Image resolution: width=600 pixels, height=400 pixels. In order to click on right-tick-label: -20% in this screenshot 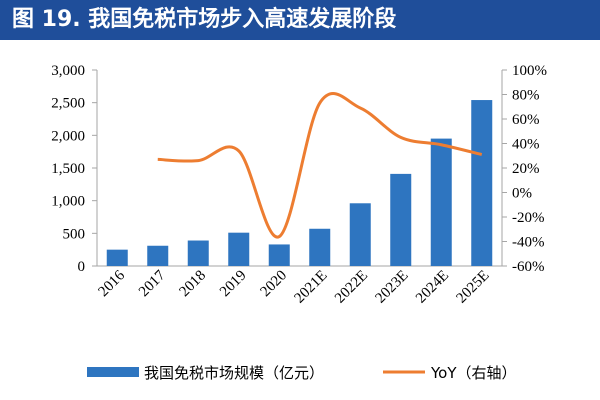, I will do `click(528, 218)`.